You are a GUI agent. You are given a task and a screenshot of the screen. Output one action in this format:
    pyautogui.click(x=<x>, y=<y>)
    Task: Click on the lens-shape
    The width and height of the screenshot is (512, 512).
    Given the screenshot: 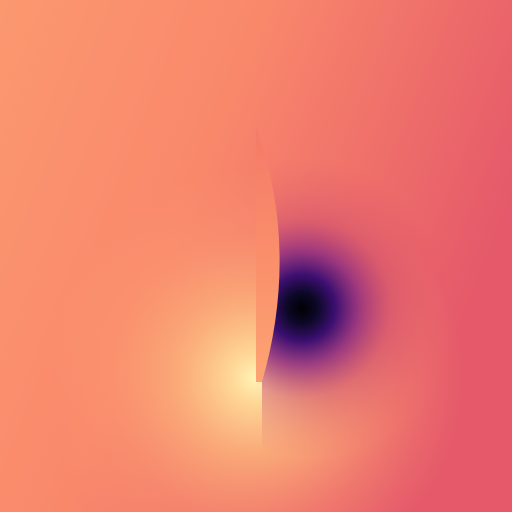 What is the action you would take?
    pyautogui.click(x=268, y=254)
    